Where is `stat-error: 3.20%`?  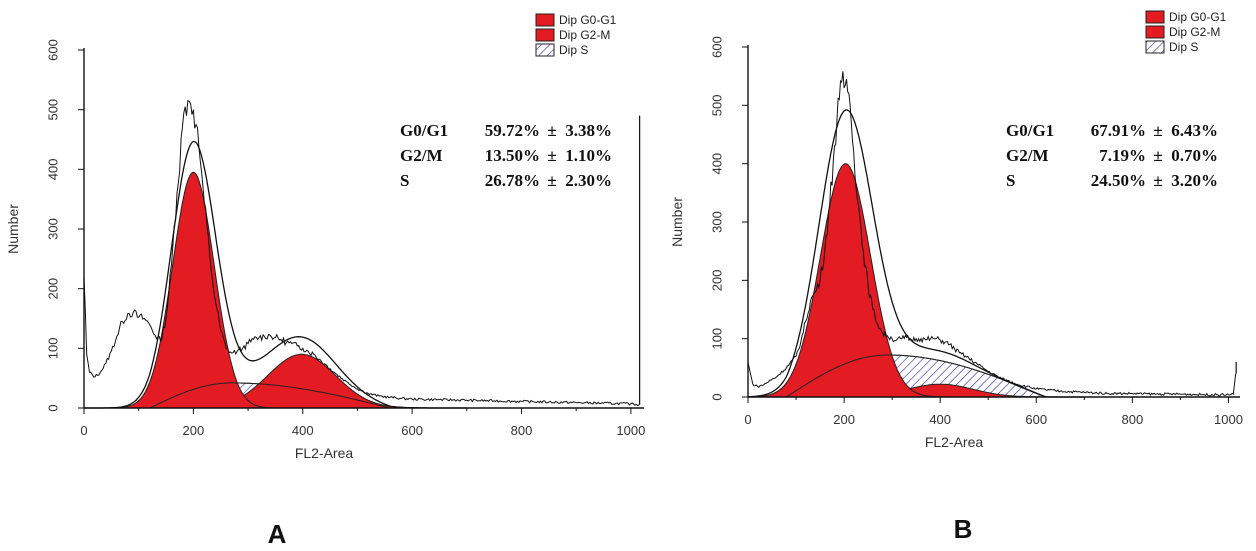 stat-error: 3.20% is located at coordinates (1194, 180).